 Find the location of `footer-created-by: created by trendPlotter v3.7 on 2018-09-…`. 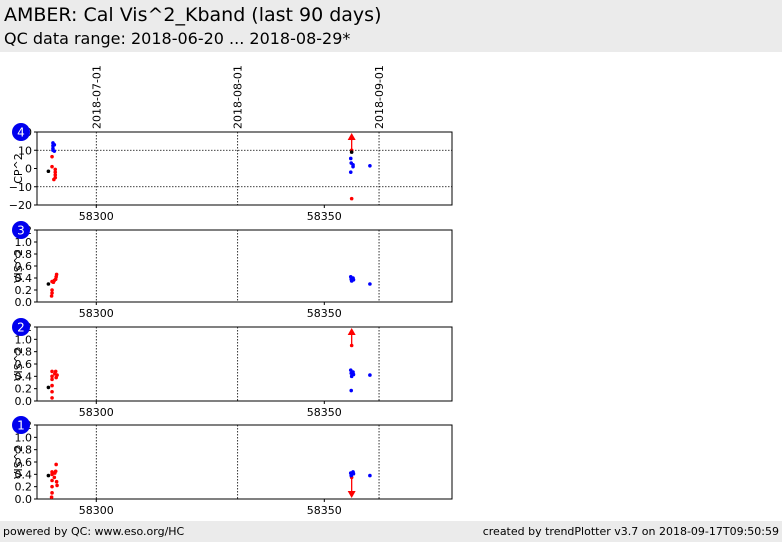

footer-created-by: created by trendPlotter v3.7 on 2018-09-… is located at coordinates (630, 531).